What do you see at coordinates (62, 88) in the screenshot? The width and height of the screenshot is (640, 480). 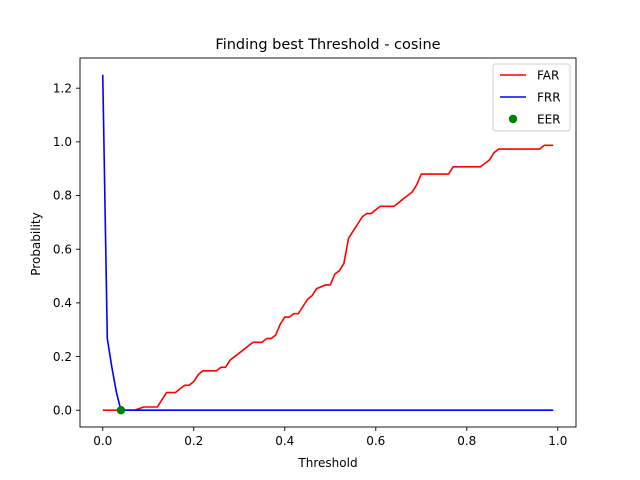 I see `y-tick-label: 1.2` at bounding box center [62, 88].